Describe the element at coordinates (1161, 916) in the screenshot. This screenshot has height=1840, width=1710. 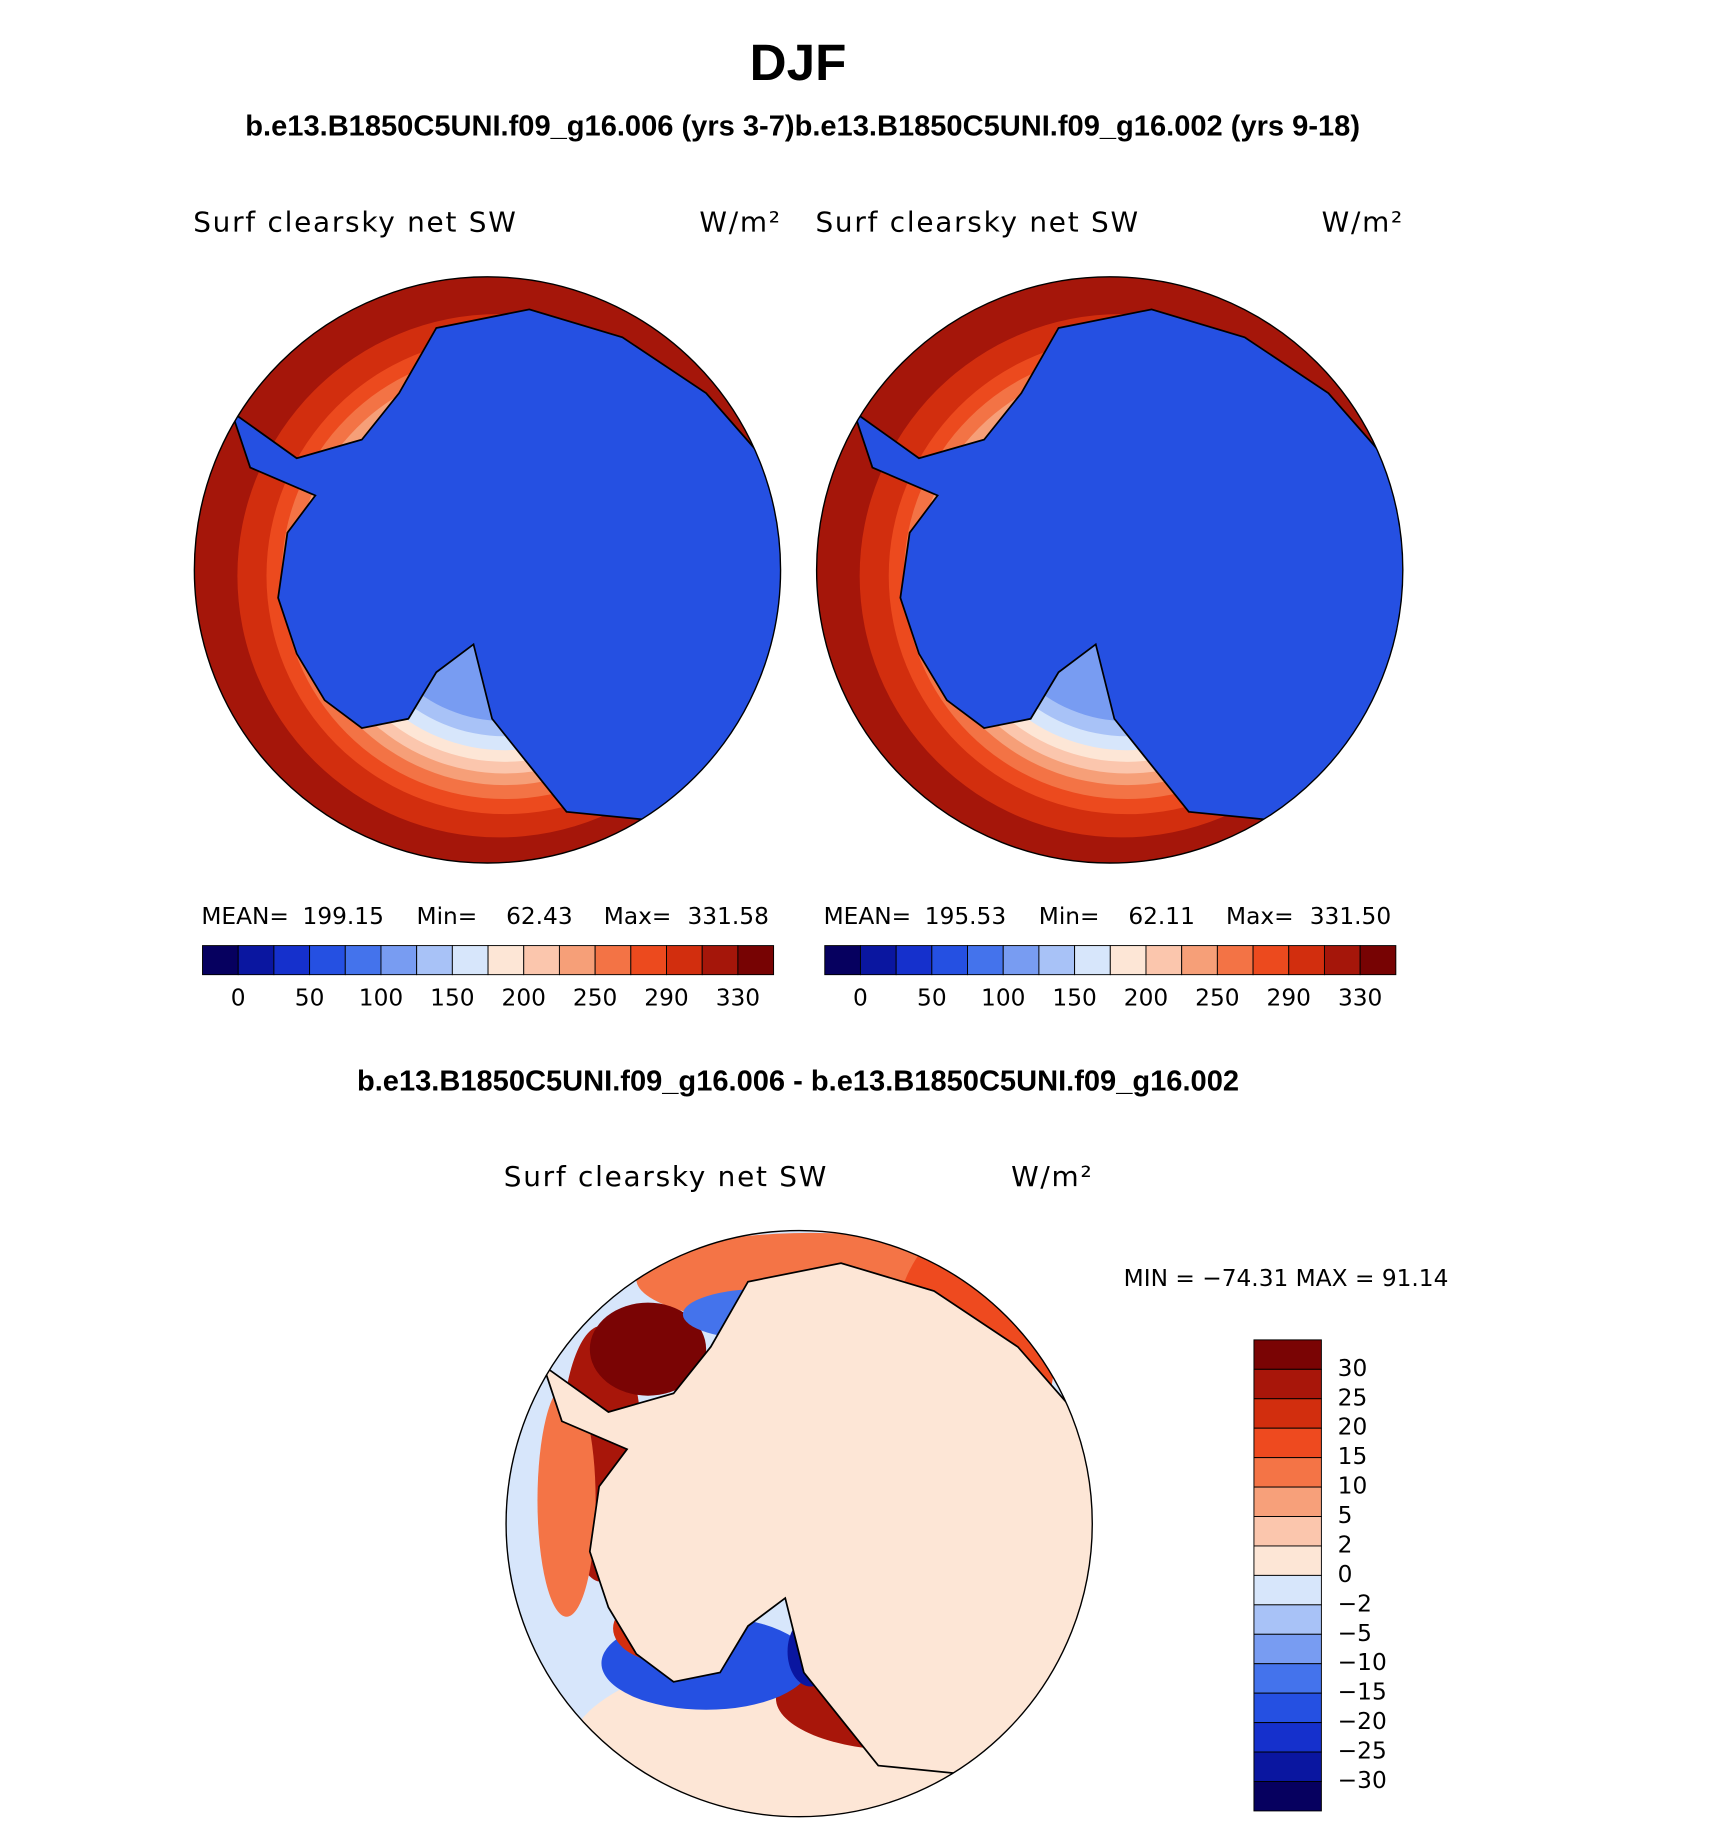
I see `stat: 62.11` at that location.